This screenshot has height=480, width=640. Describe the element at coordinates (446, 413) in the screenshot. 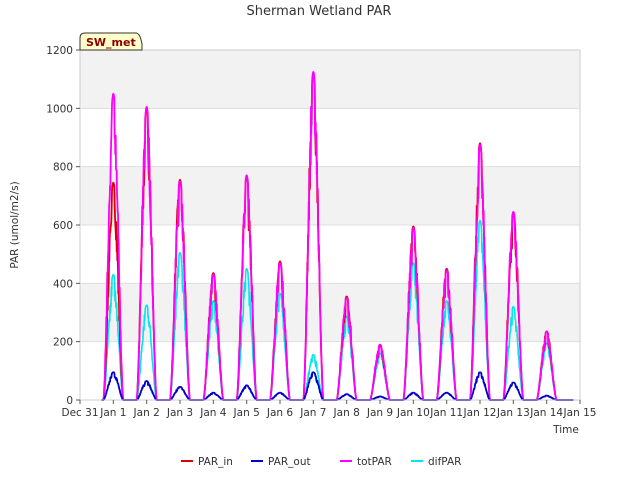

I see `x-tick-label: Jan 11` at that location.